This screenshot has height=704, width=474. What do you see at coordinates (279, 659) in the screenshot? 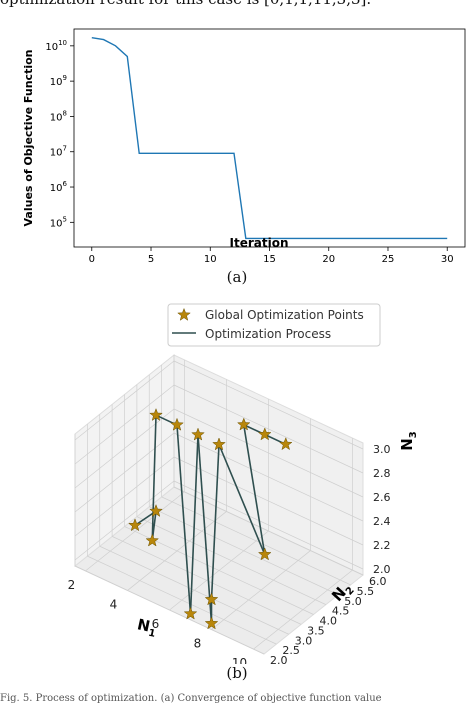
I see `y-tick-label: 2.0` at bounding box center [279, 659].